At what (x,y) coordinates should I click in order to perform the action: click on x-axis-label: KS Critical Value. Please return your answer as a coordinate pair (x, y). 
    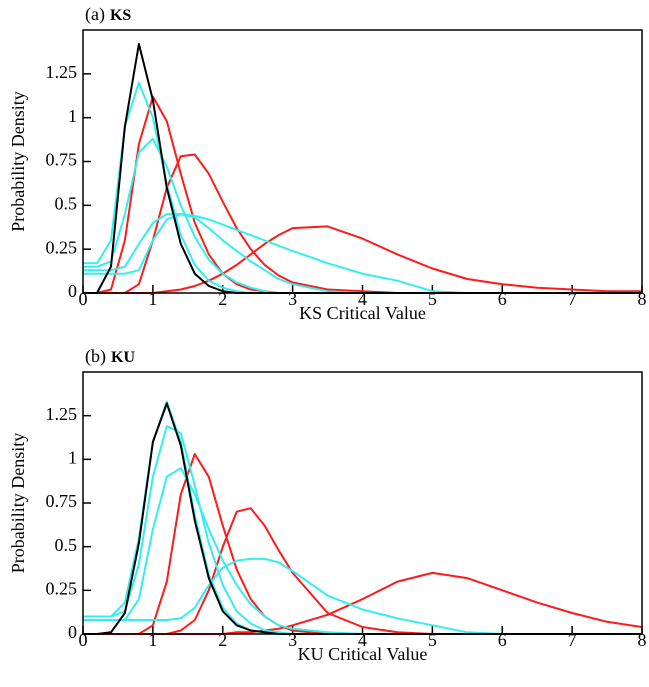
    Looking at the image, I should click on (362, 313).